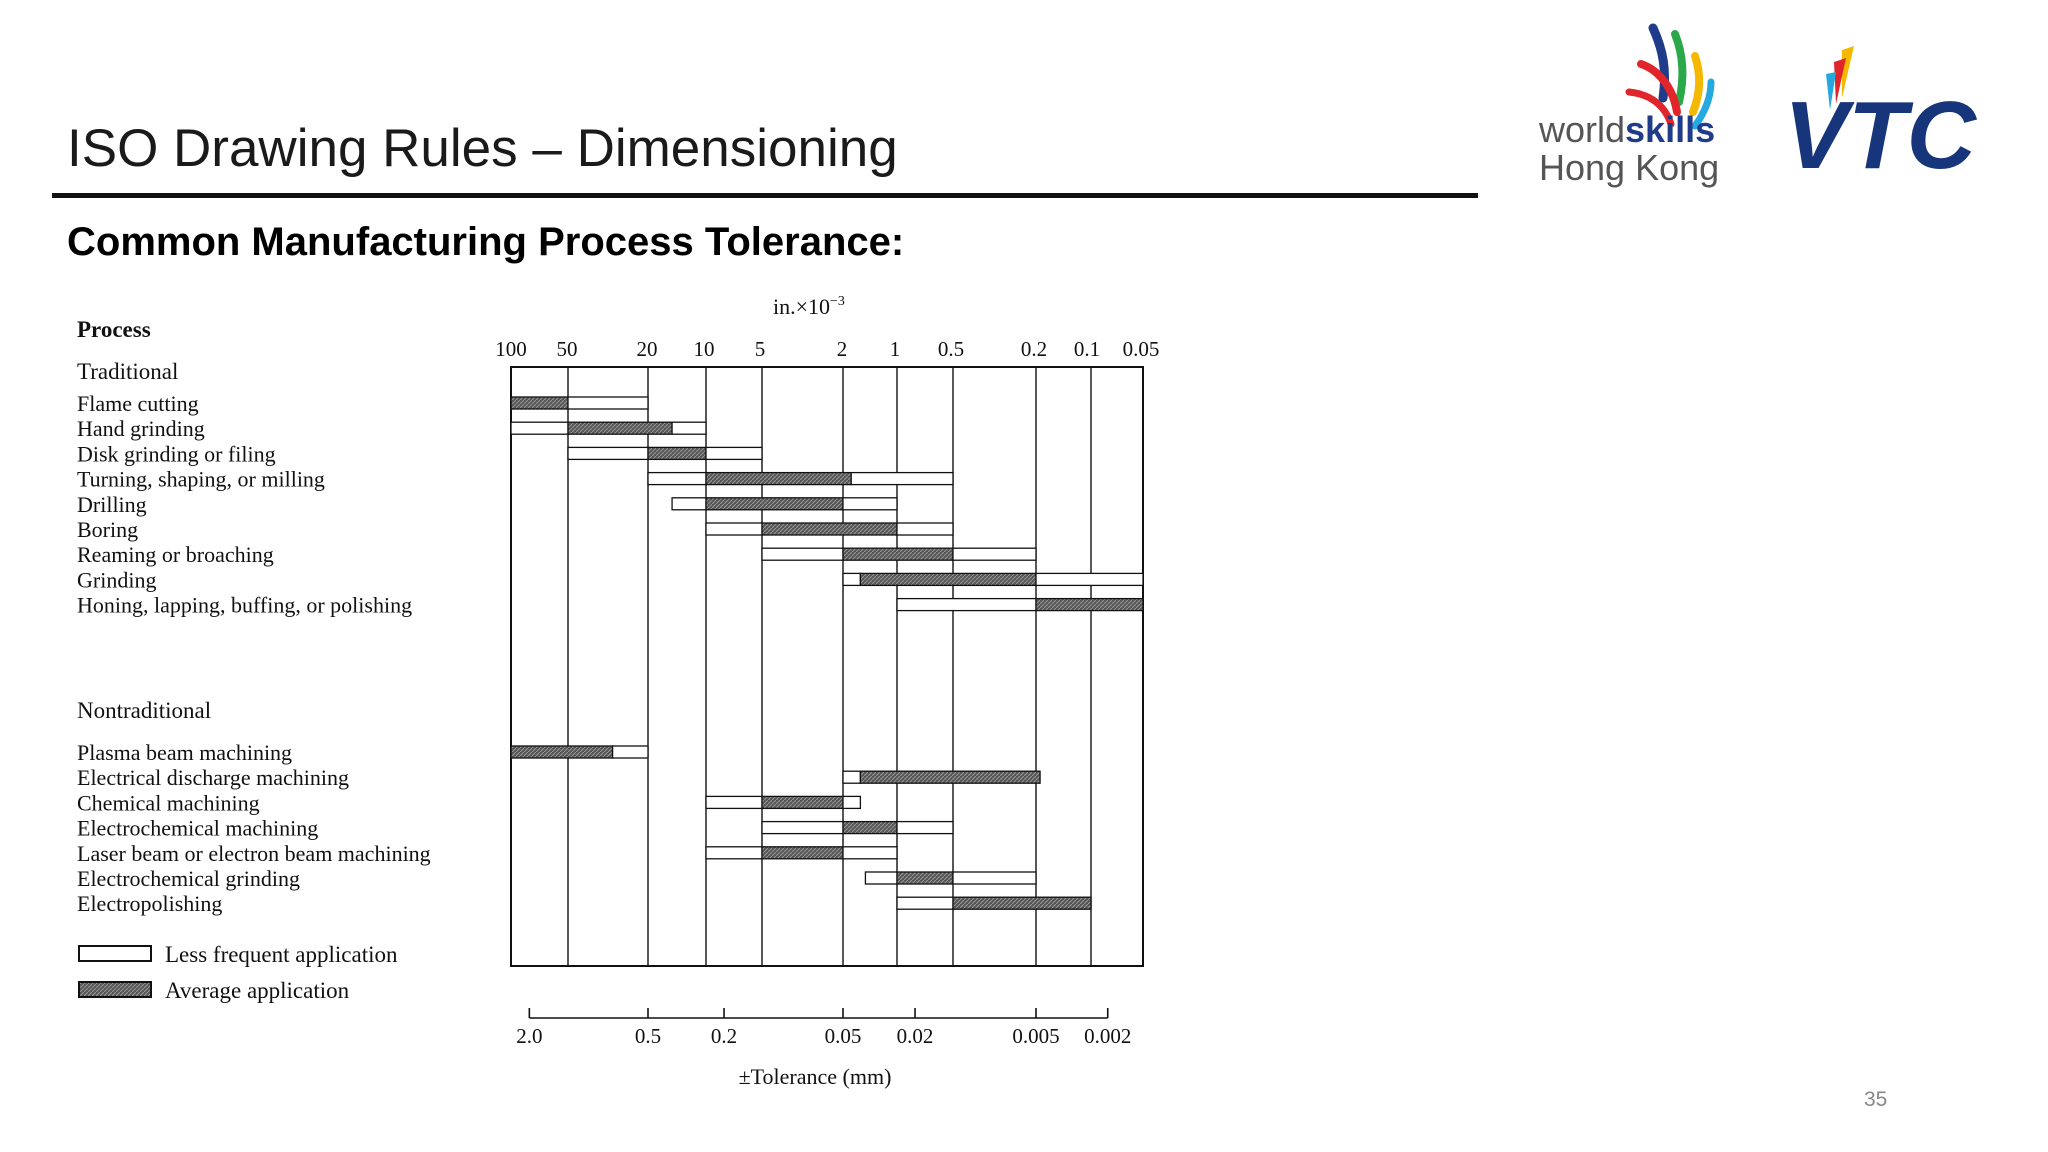 Image resolution: width=2048 pixels, height=1152 pixels. I want to click on bottom-axis-label: ±Tolerance (mm), so click(815, 1076).